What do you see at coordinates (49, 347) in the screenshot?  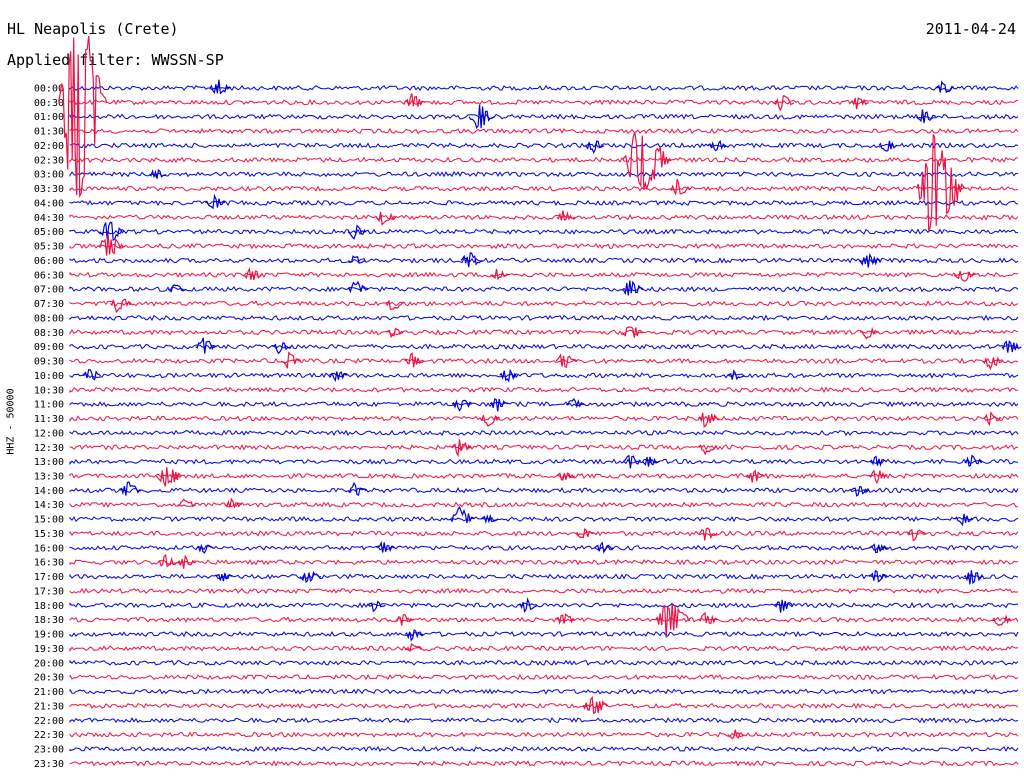 I see `row-time-label: 09:00` at bounding box center [49, 347].